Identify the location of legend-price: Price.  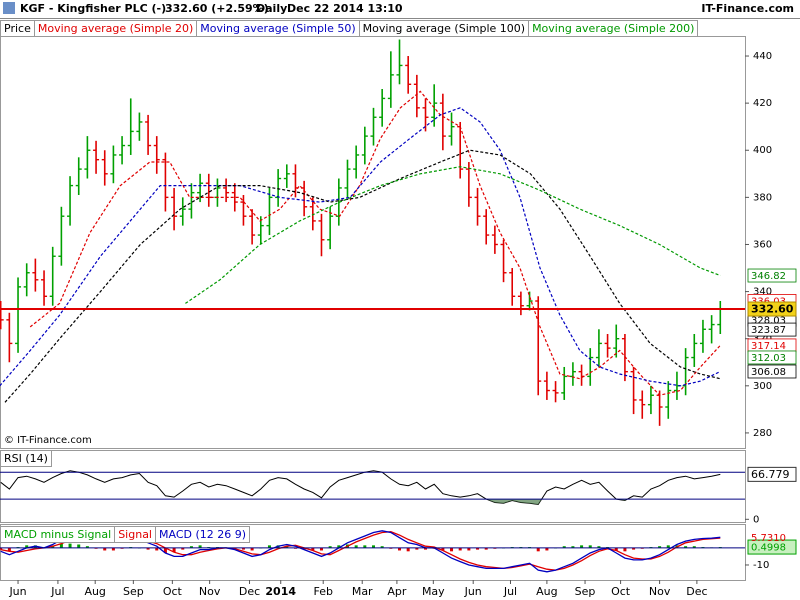
(17, 28).